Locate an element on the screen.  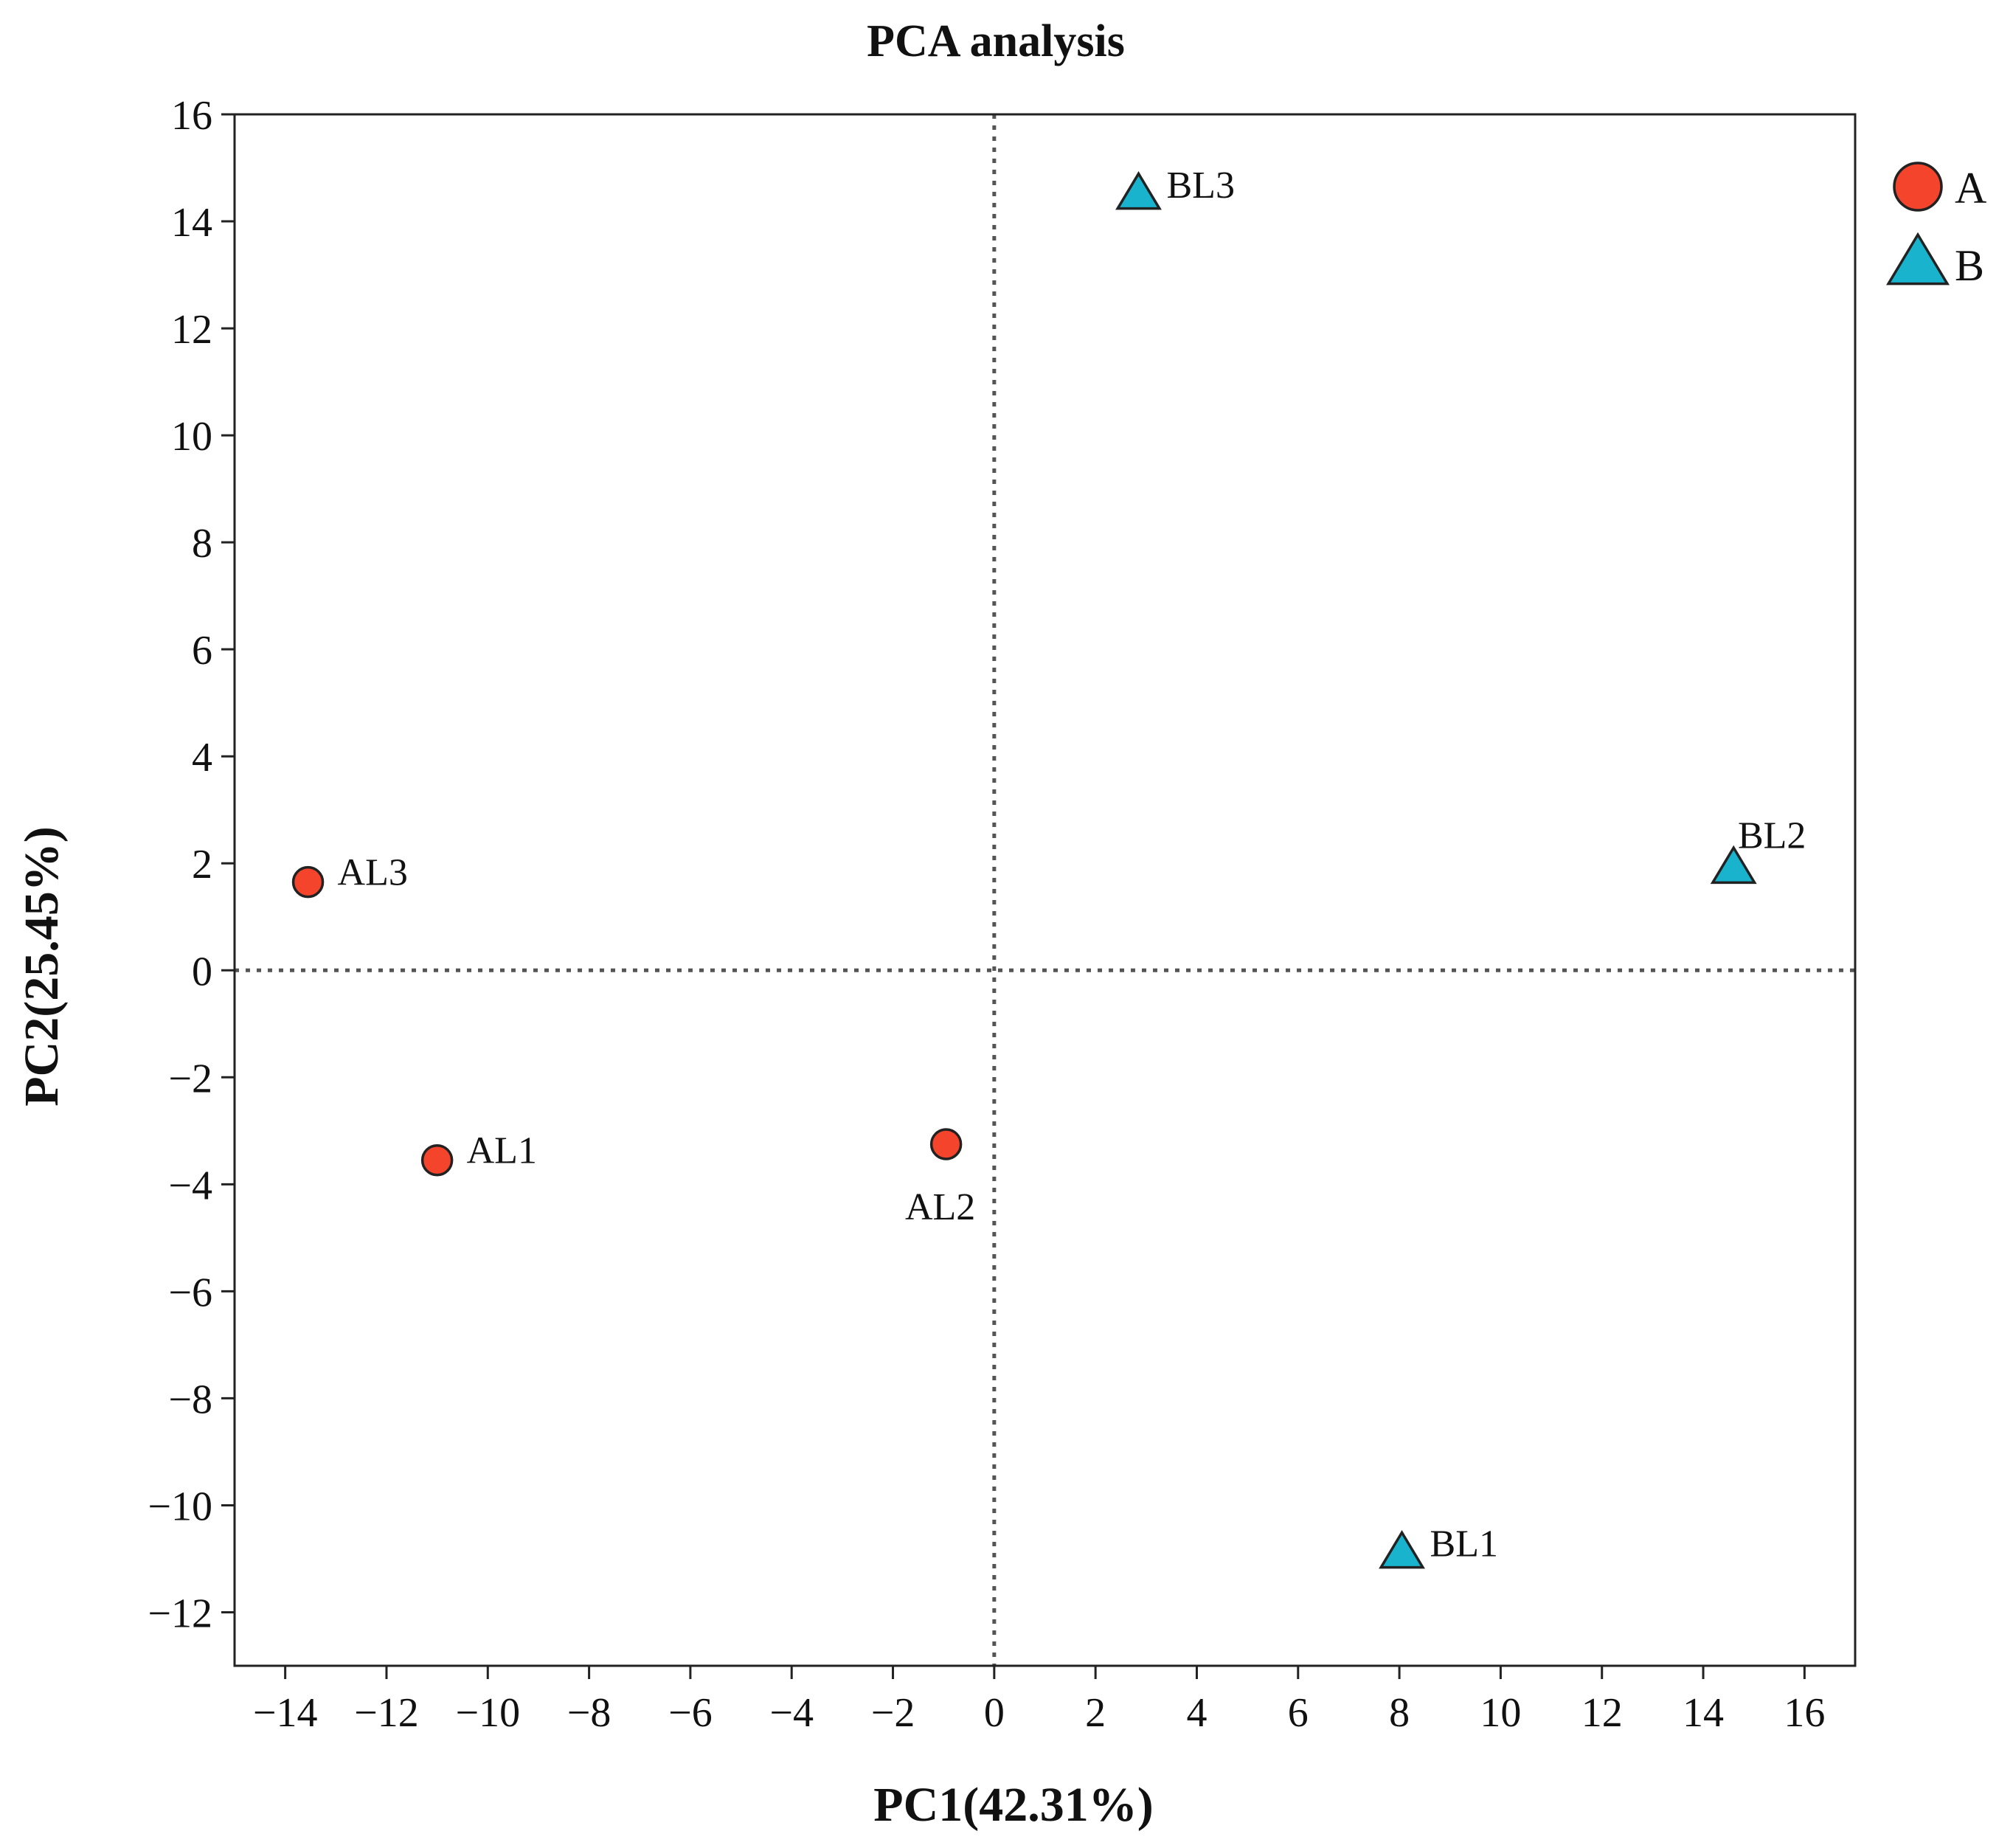
x-tick-label: −4 is located at coordinates (791, 1713).